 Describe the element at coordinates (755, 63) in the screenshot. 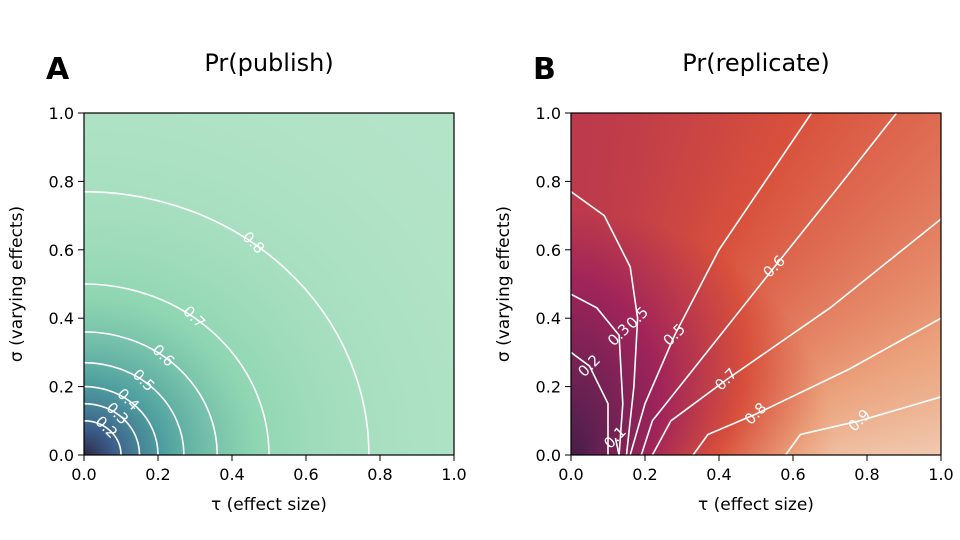

I see `chart-title: Pr(replicate)` at that location.